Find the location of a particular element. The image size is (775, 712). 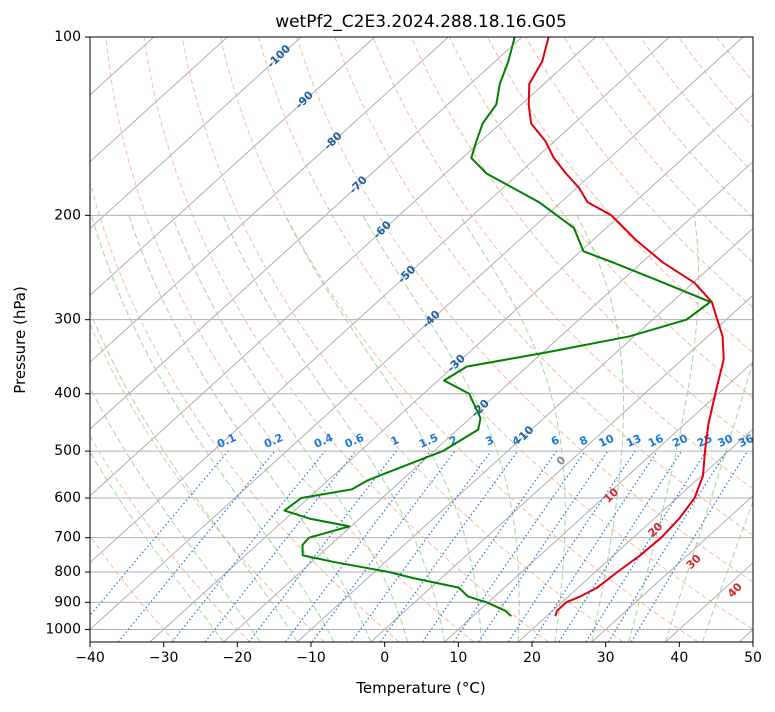

y-tick-label: 100 is located at coordinates (67, 37).